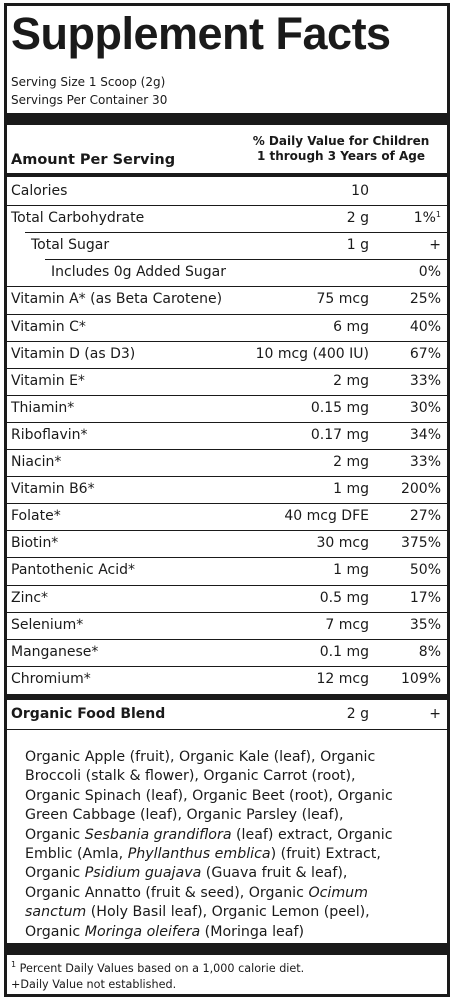 The image size is (454, 1000). I want to click on thick-divider-top, so click(227, 119).